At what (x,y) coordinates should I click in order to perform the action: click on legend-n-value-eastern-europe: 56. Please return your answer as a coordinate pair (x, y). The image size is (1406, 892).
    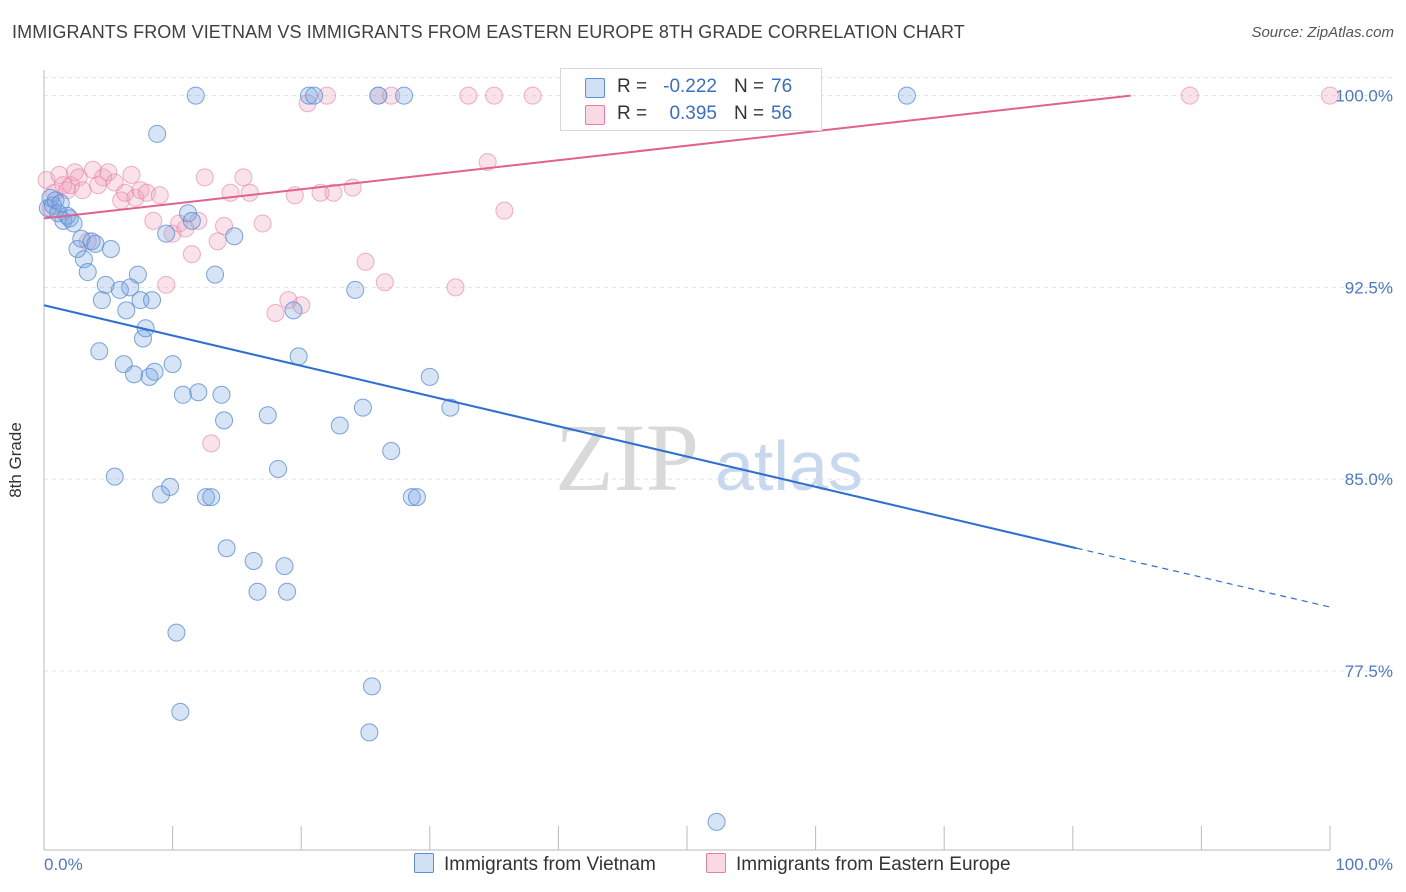
    Looking at the image, I should click on (782, 113).